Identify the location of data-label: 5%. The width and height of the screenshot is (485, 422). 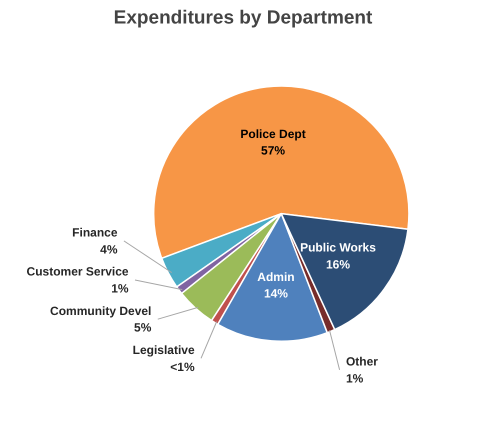
(143, 327).